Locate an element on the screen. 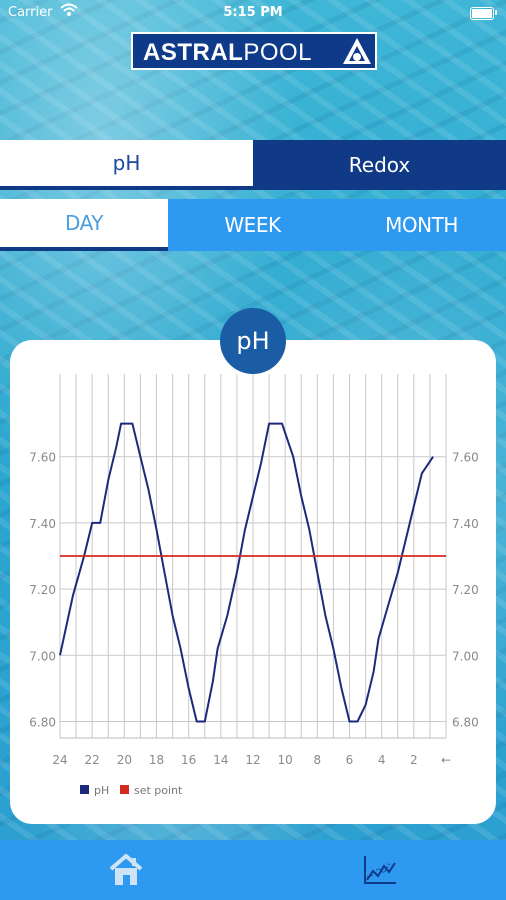 This screenshot has height=900, width=506. x-tick-label: 12 is located at coordinates (252, 760).